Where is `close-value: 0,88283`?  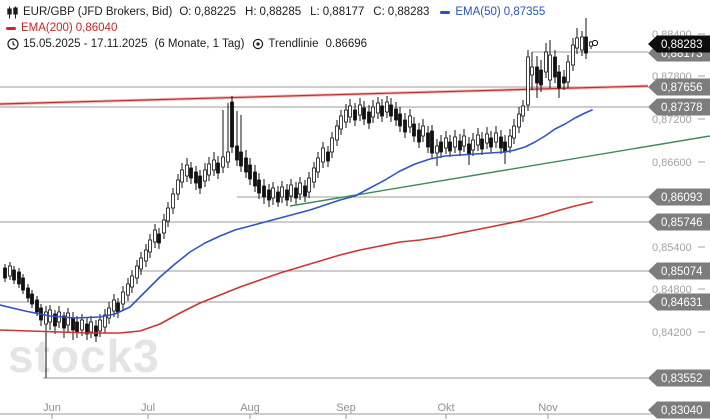
close-value: 0,88283 is located at coordinates (408, 12).